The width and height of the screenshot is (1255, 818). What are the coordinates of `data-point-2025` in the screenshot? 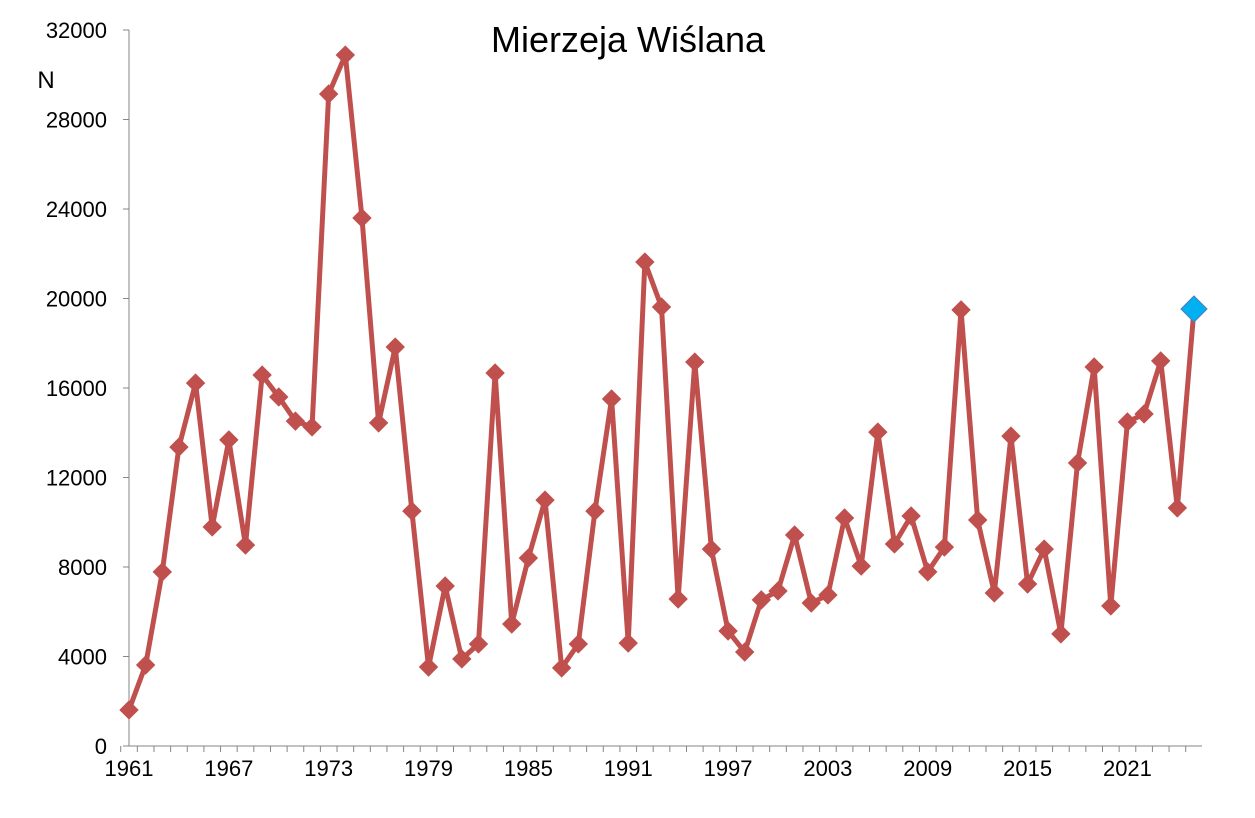 It's located at (1194, 309).